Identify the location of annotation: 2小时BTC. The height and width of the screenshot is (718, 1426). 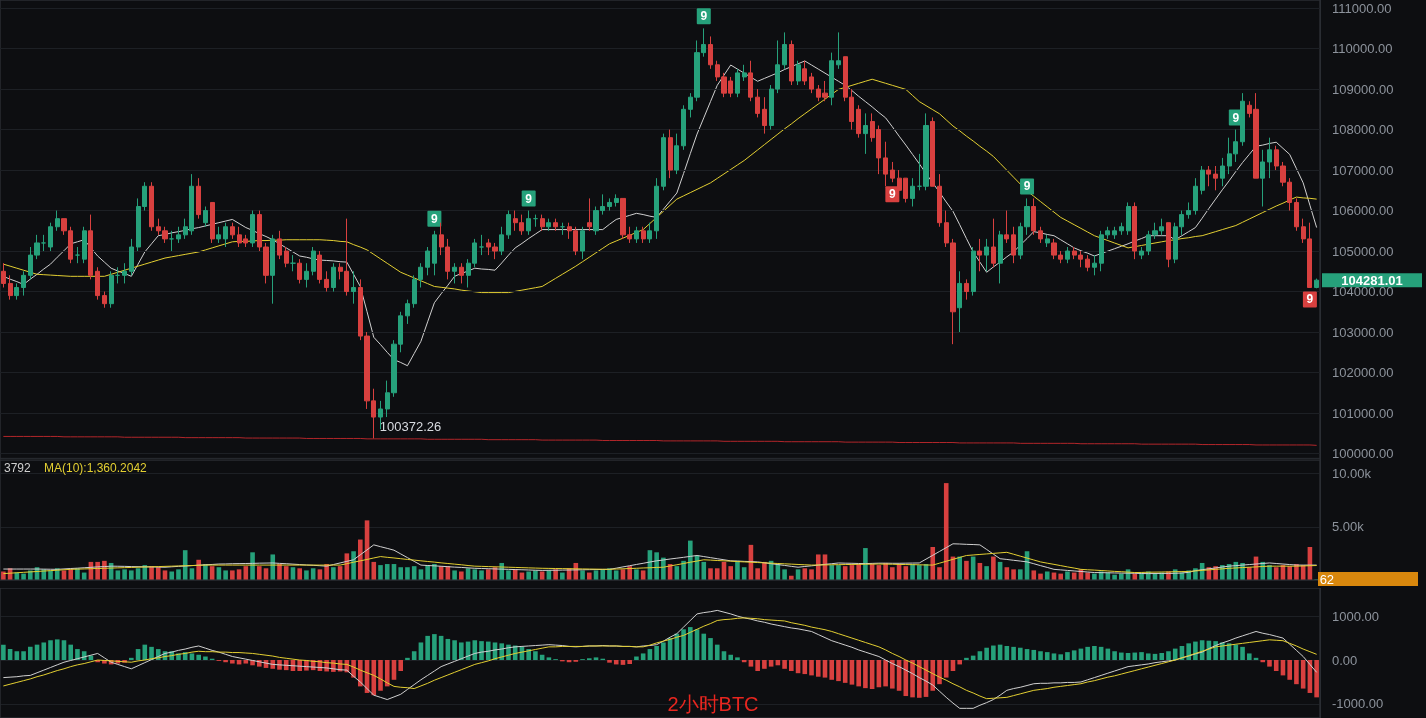
(713, 704).